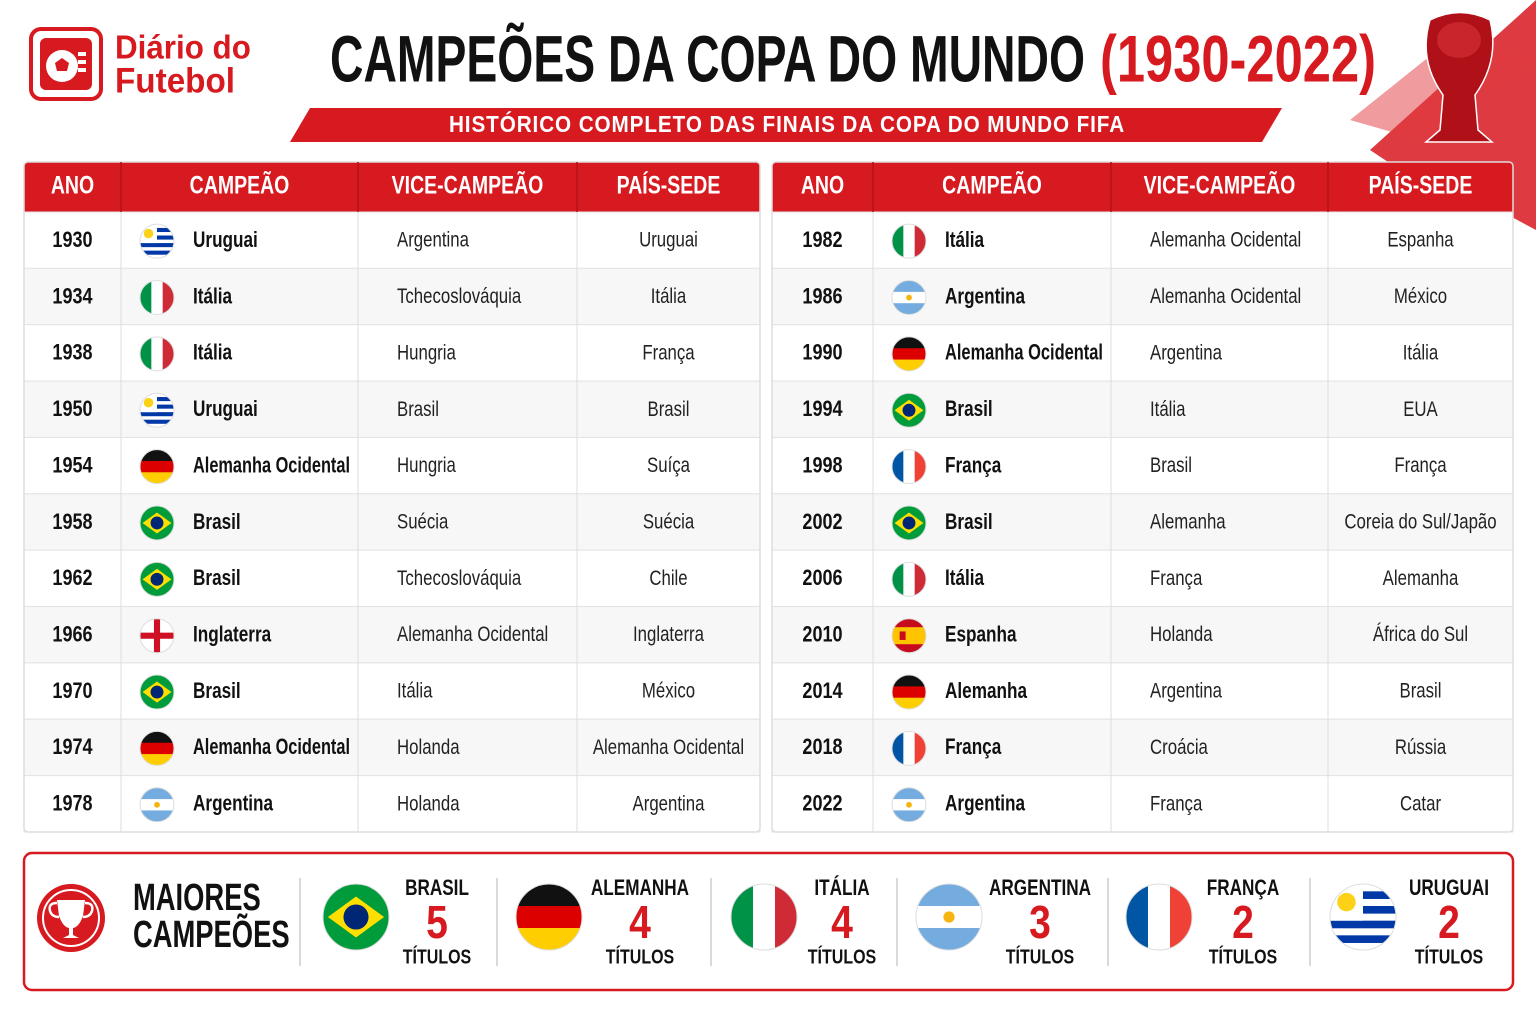  Describe the element at coordinates (1040, 887) in the screenshot. I see `country-name: ARGENTINA` at that location.